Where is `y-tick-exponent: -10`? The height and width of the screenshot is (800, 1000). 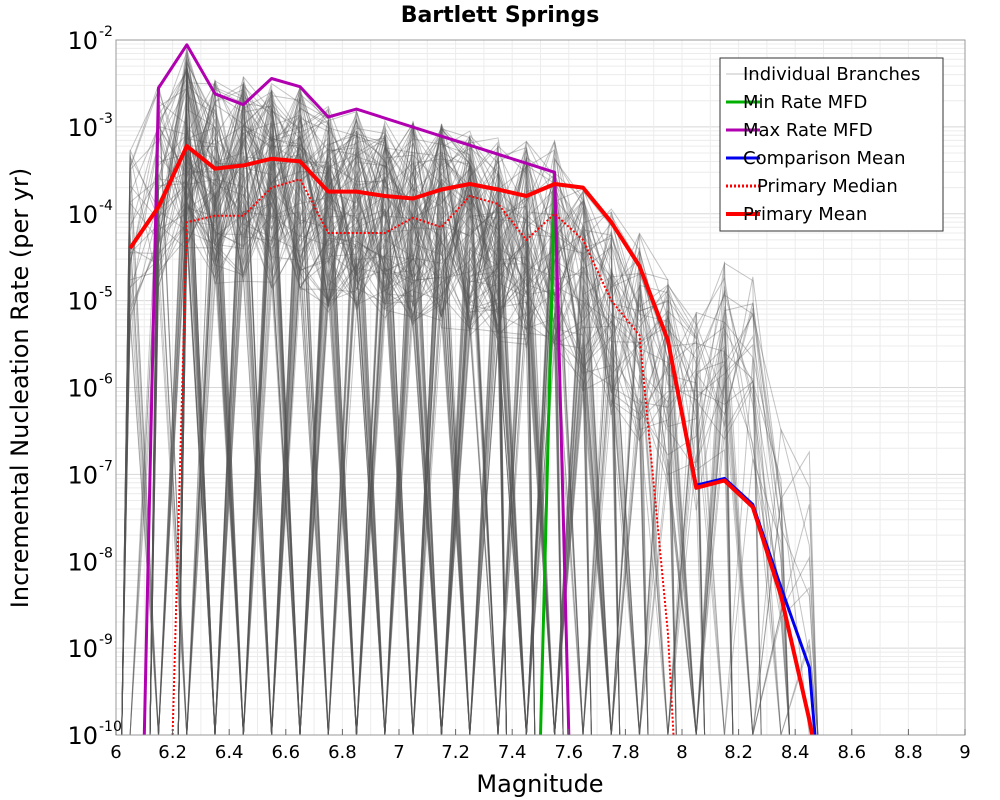 y-tick-exponent: -10 is located at coordinates (110, 727).